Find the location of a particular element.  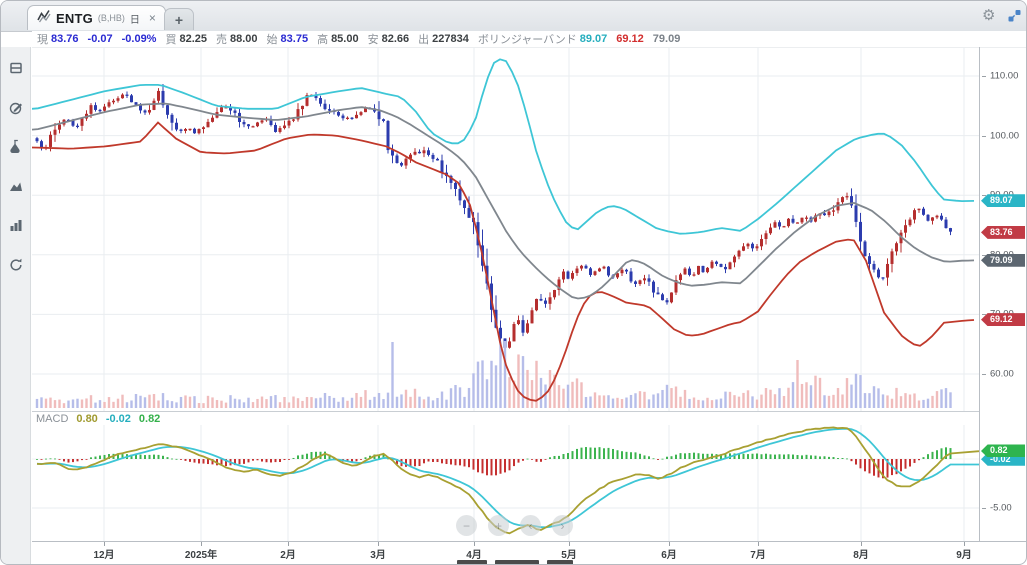

volume-icon is located at coordinates (16, 225).